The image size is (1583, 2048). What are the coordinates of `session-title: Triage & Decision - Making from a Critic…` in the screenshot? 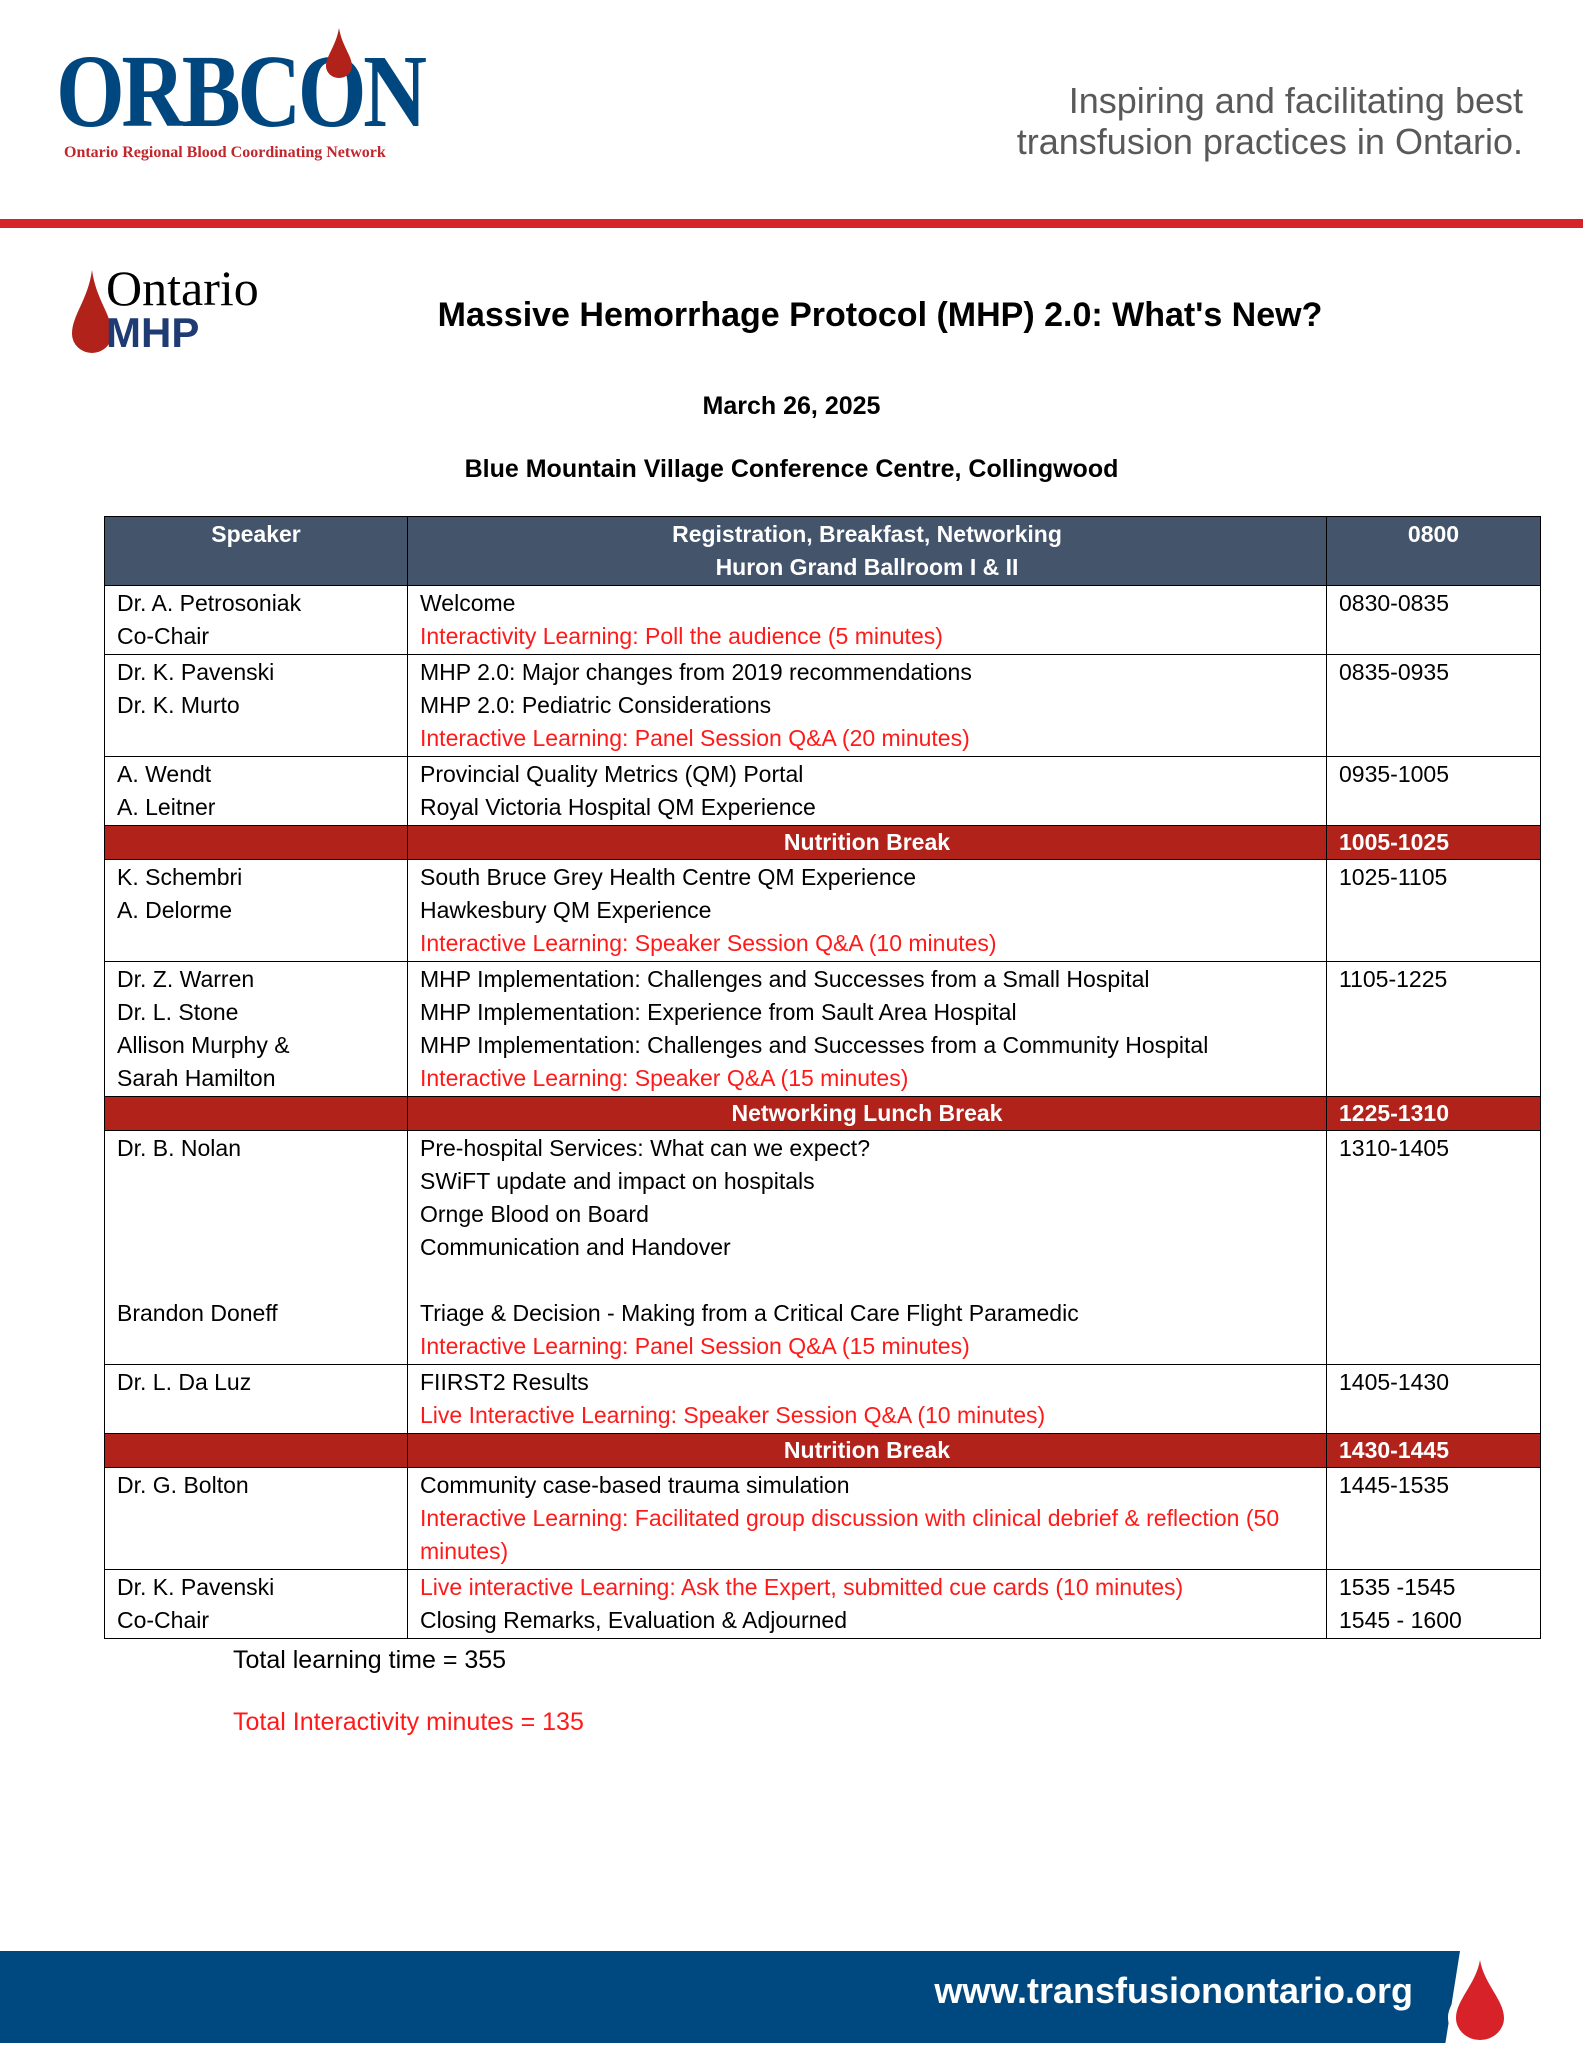 It's located at (749, 1313).